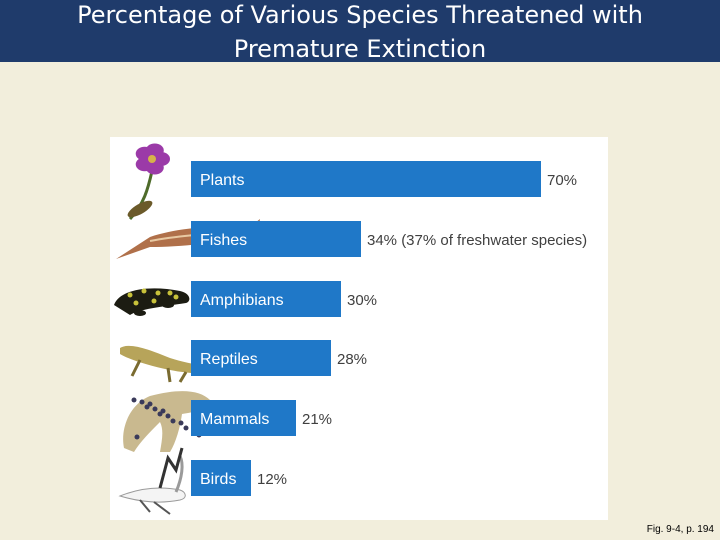 This screenshot has height=540, width=720. I want to click on bar-label-fishes: Fishes, so click(223, 240).